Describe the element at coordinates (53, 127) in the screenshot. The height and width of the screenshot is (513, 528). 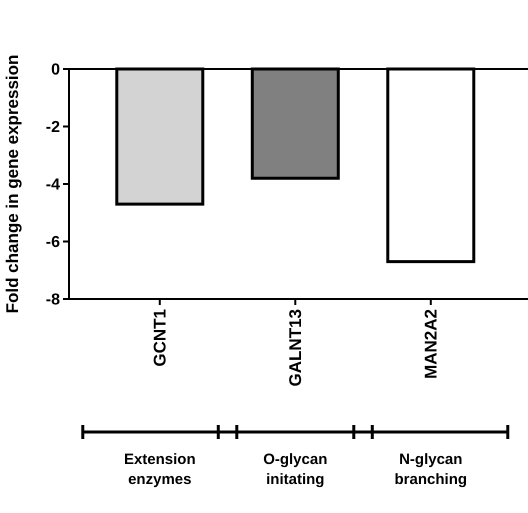
I see `y-tick-label: -2` at that location.